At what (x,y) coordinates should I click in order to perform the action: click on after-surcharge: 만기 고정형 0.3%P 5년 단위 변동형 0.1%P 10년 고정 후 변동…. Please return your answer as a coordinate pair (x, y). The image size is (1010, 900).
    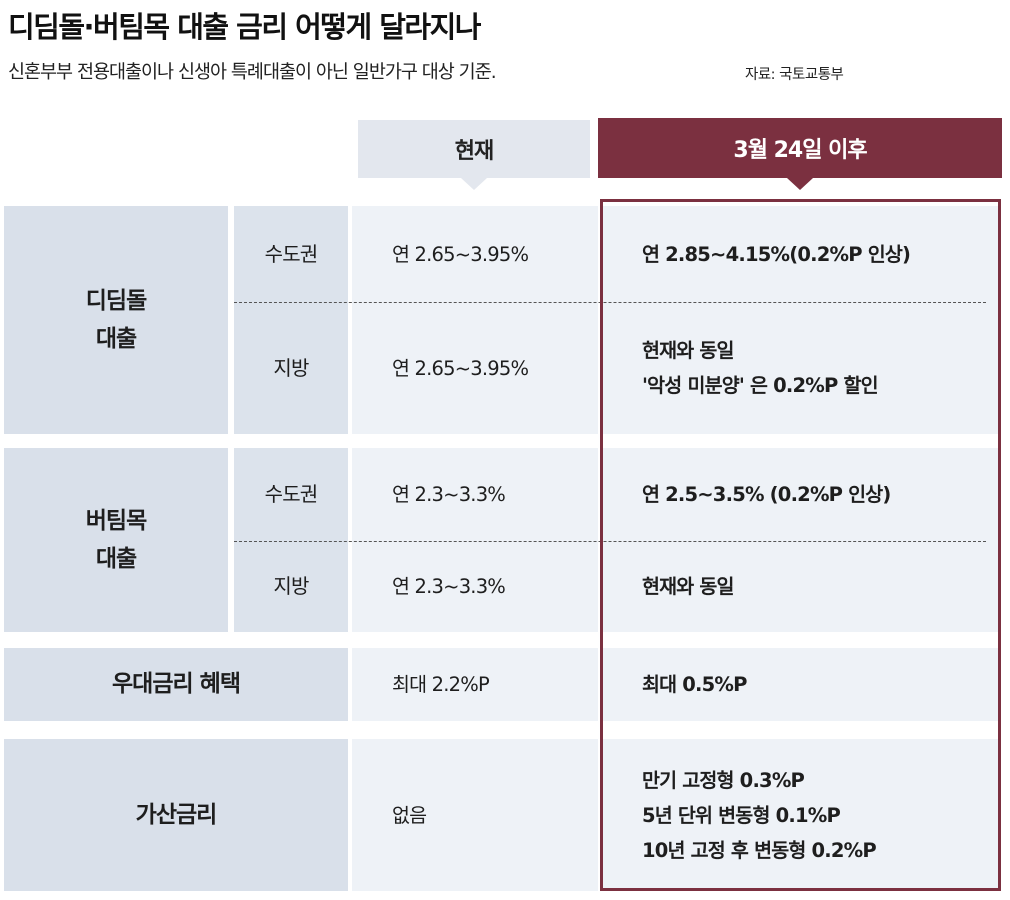
    Looking at the image, I should click on (800, 815).